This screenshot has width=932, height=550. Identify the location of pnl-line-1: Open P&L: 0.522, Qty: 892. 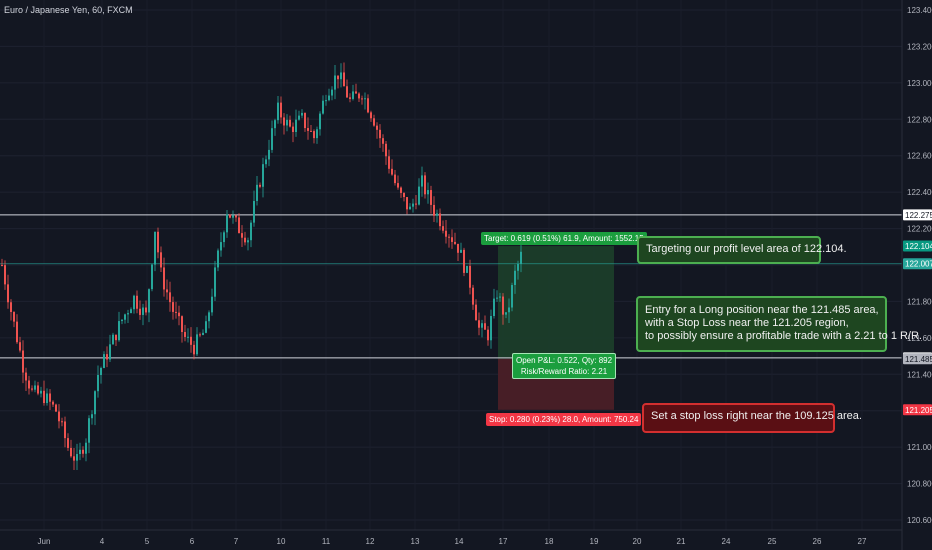
(564, 360).